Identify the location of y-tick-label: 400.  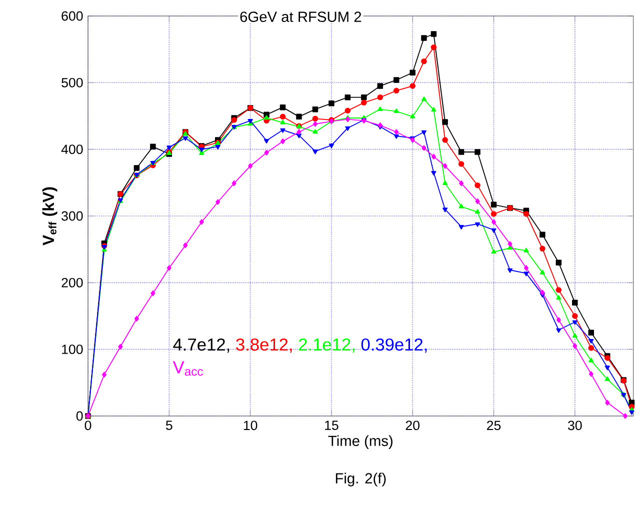
(72, 149).